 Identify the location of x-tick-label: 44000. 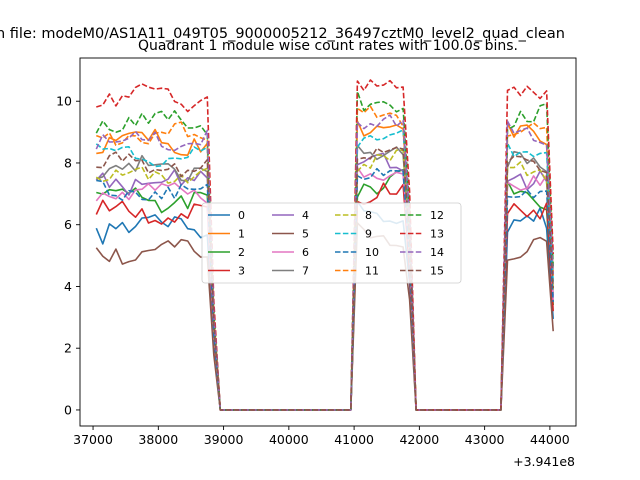
(550, 439).